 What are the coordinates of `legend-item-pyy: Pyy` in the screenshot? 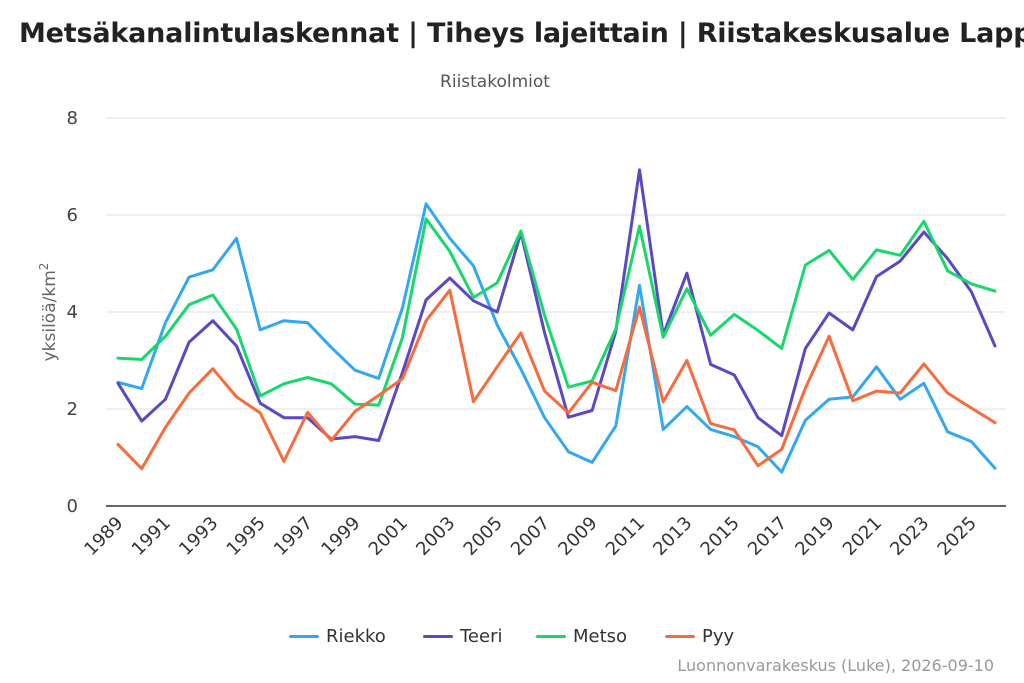 It's located at (699, 636).